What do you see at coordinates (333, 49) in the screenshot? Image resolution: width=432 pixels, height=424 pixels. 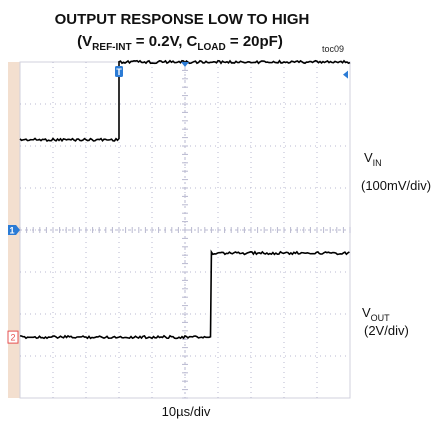 I see `figure-code: toc09` at bounding box center [333, 49].